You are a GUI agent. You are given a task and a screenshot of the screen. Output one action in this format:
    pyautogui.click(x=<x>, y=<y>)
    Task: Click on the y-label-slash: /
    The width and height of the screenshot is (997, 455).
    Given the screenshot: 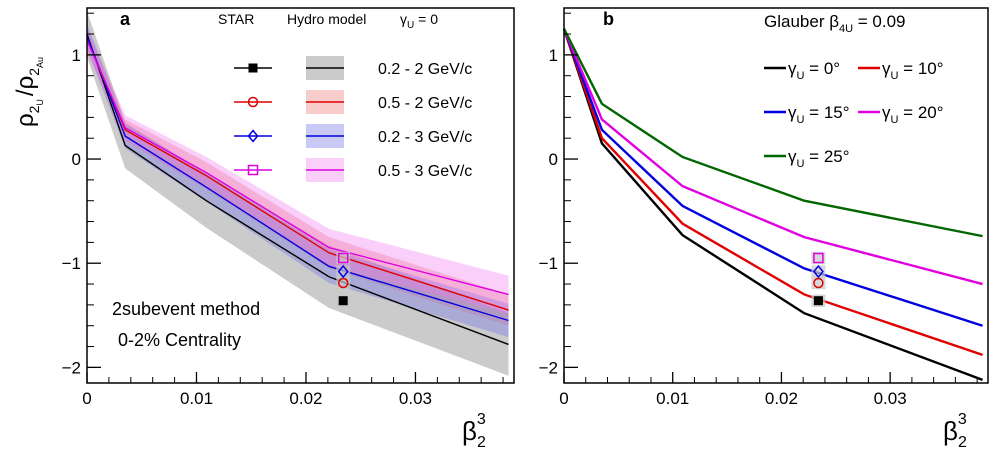 What is the action you would take?
    pyautogui.click(x=25, y=92)
    